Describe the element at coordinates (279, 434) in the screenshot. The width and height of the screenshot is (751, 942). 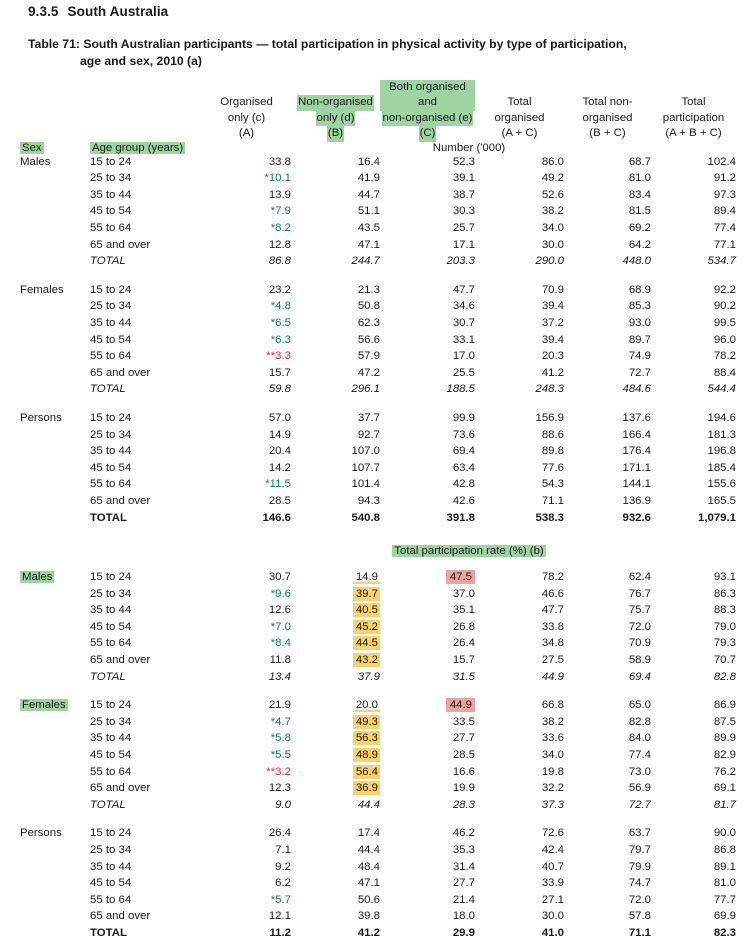
I see `cell-value: 14.9` at that location.